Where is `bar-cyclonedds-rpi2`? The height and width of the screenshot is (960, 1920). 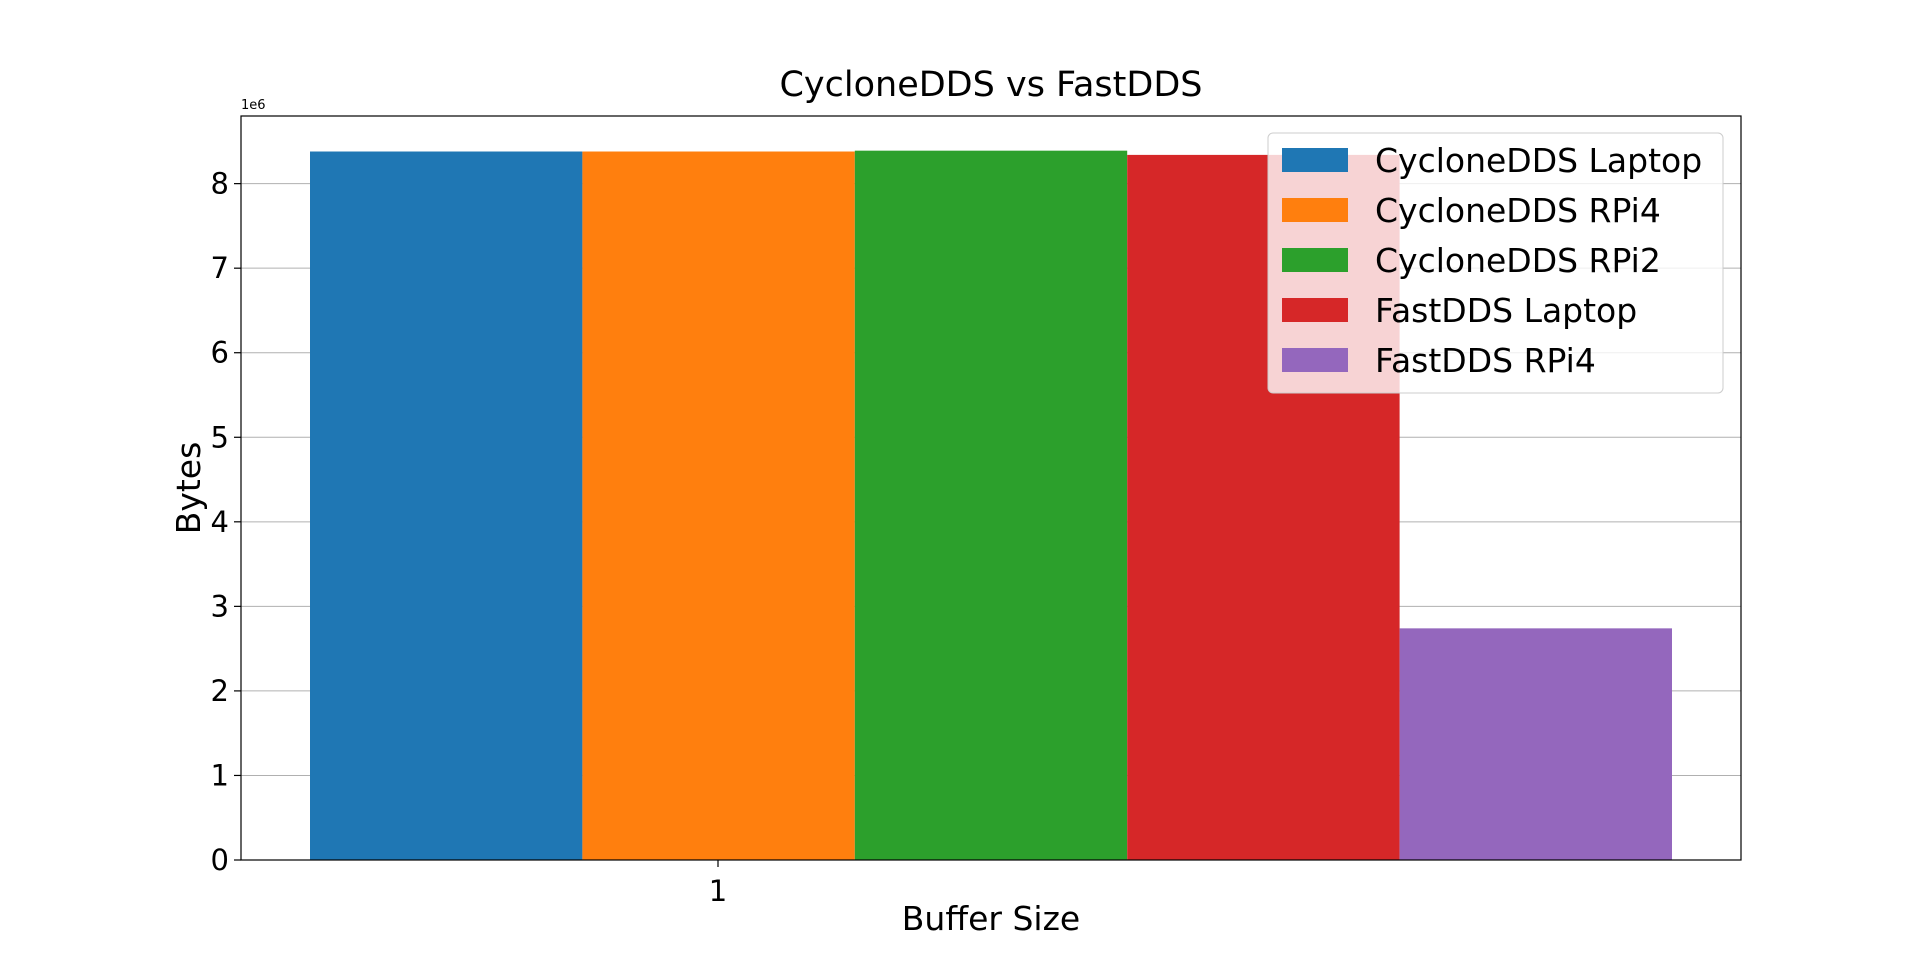
bar-cyclonedds-rpi2 is located at coordinates (991, 505).